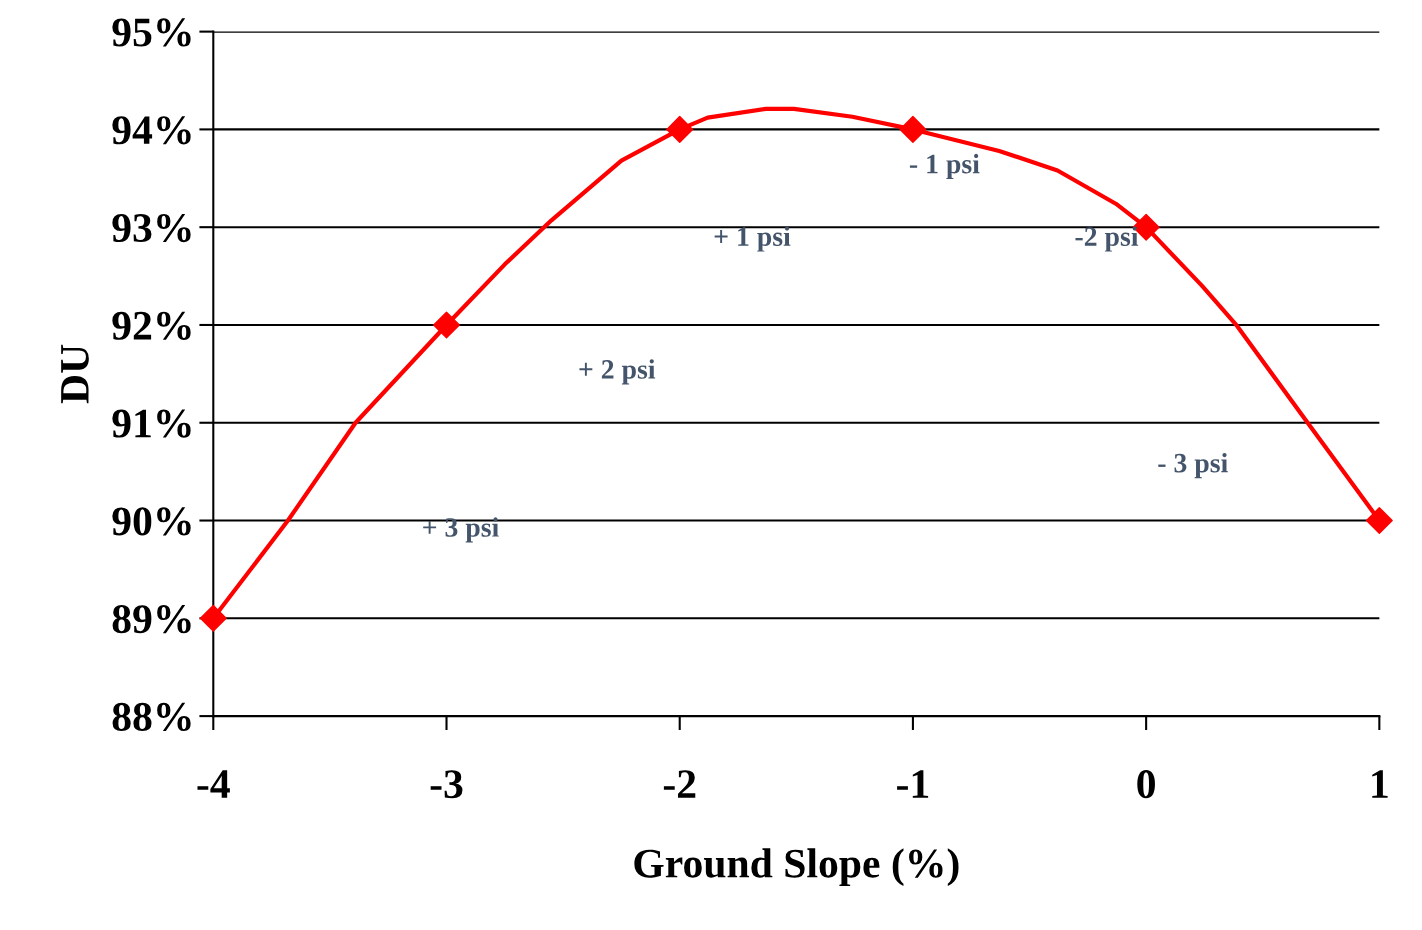 The image size is (1422, 930). What do you see at coordinates (1380, 784) in the screenshot?
I see `x-tick-label: 1` at bounding box center [1380, 784].